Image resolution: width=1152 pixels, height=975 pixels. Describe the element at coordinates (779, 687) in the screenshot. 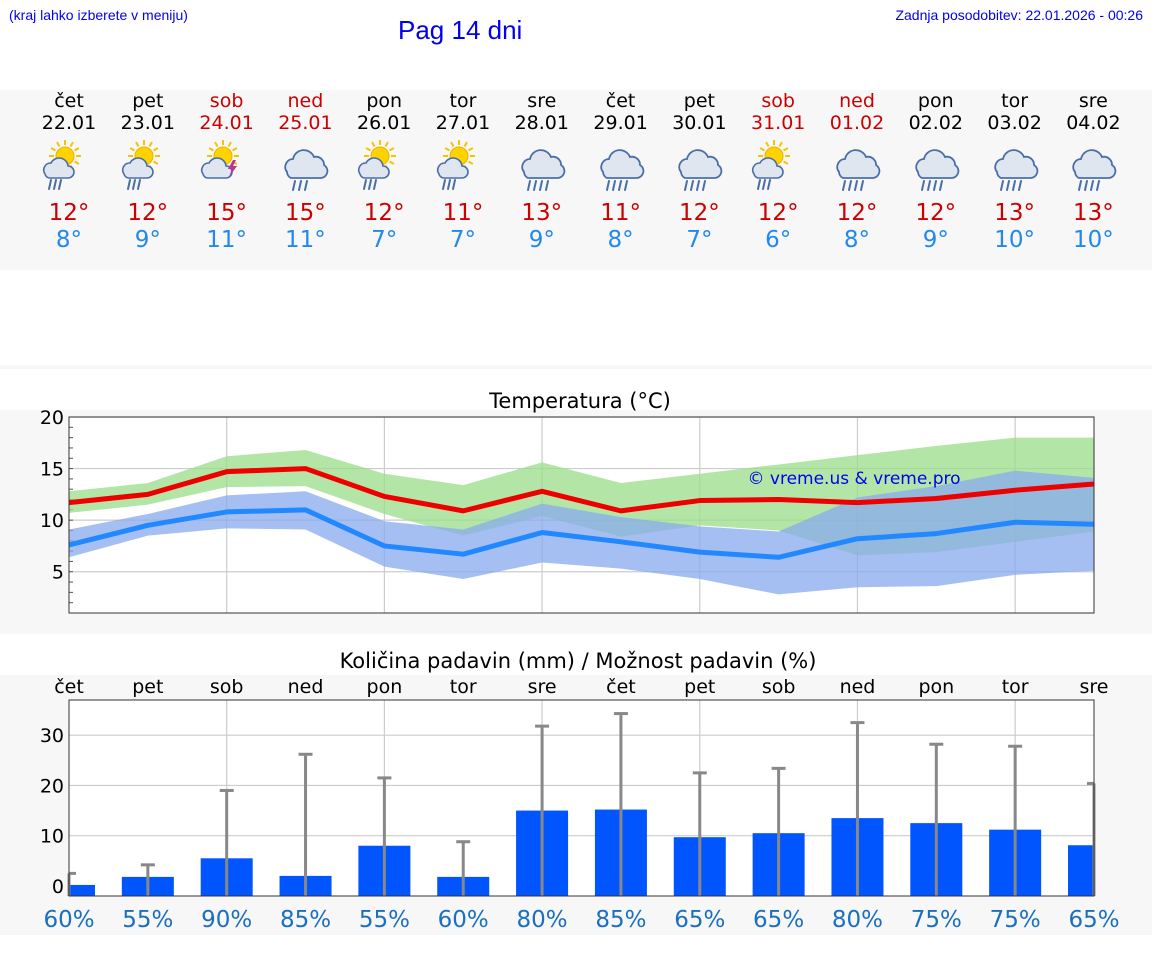

I see `x-tick-label: sob` at that location.